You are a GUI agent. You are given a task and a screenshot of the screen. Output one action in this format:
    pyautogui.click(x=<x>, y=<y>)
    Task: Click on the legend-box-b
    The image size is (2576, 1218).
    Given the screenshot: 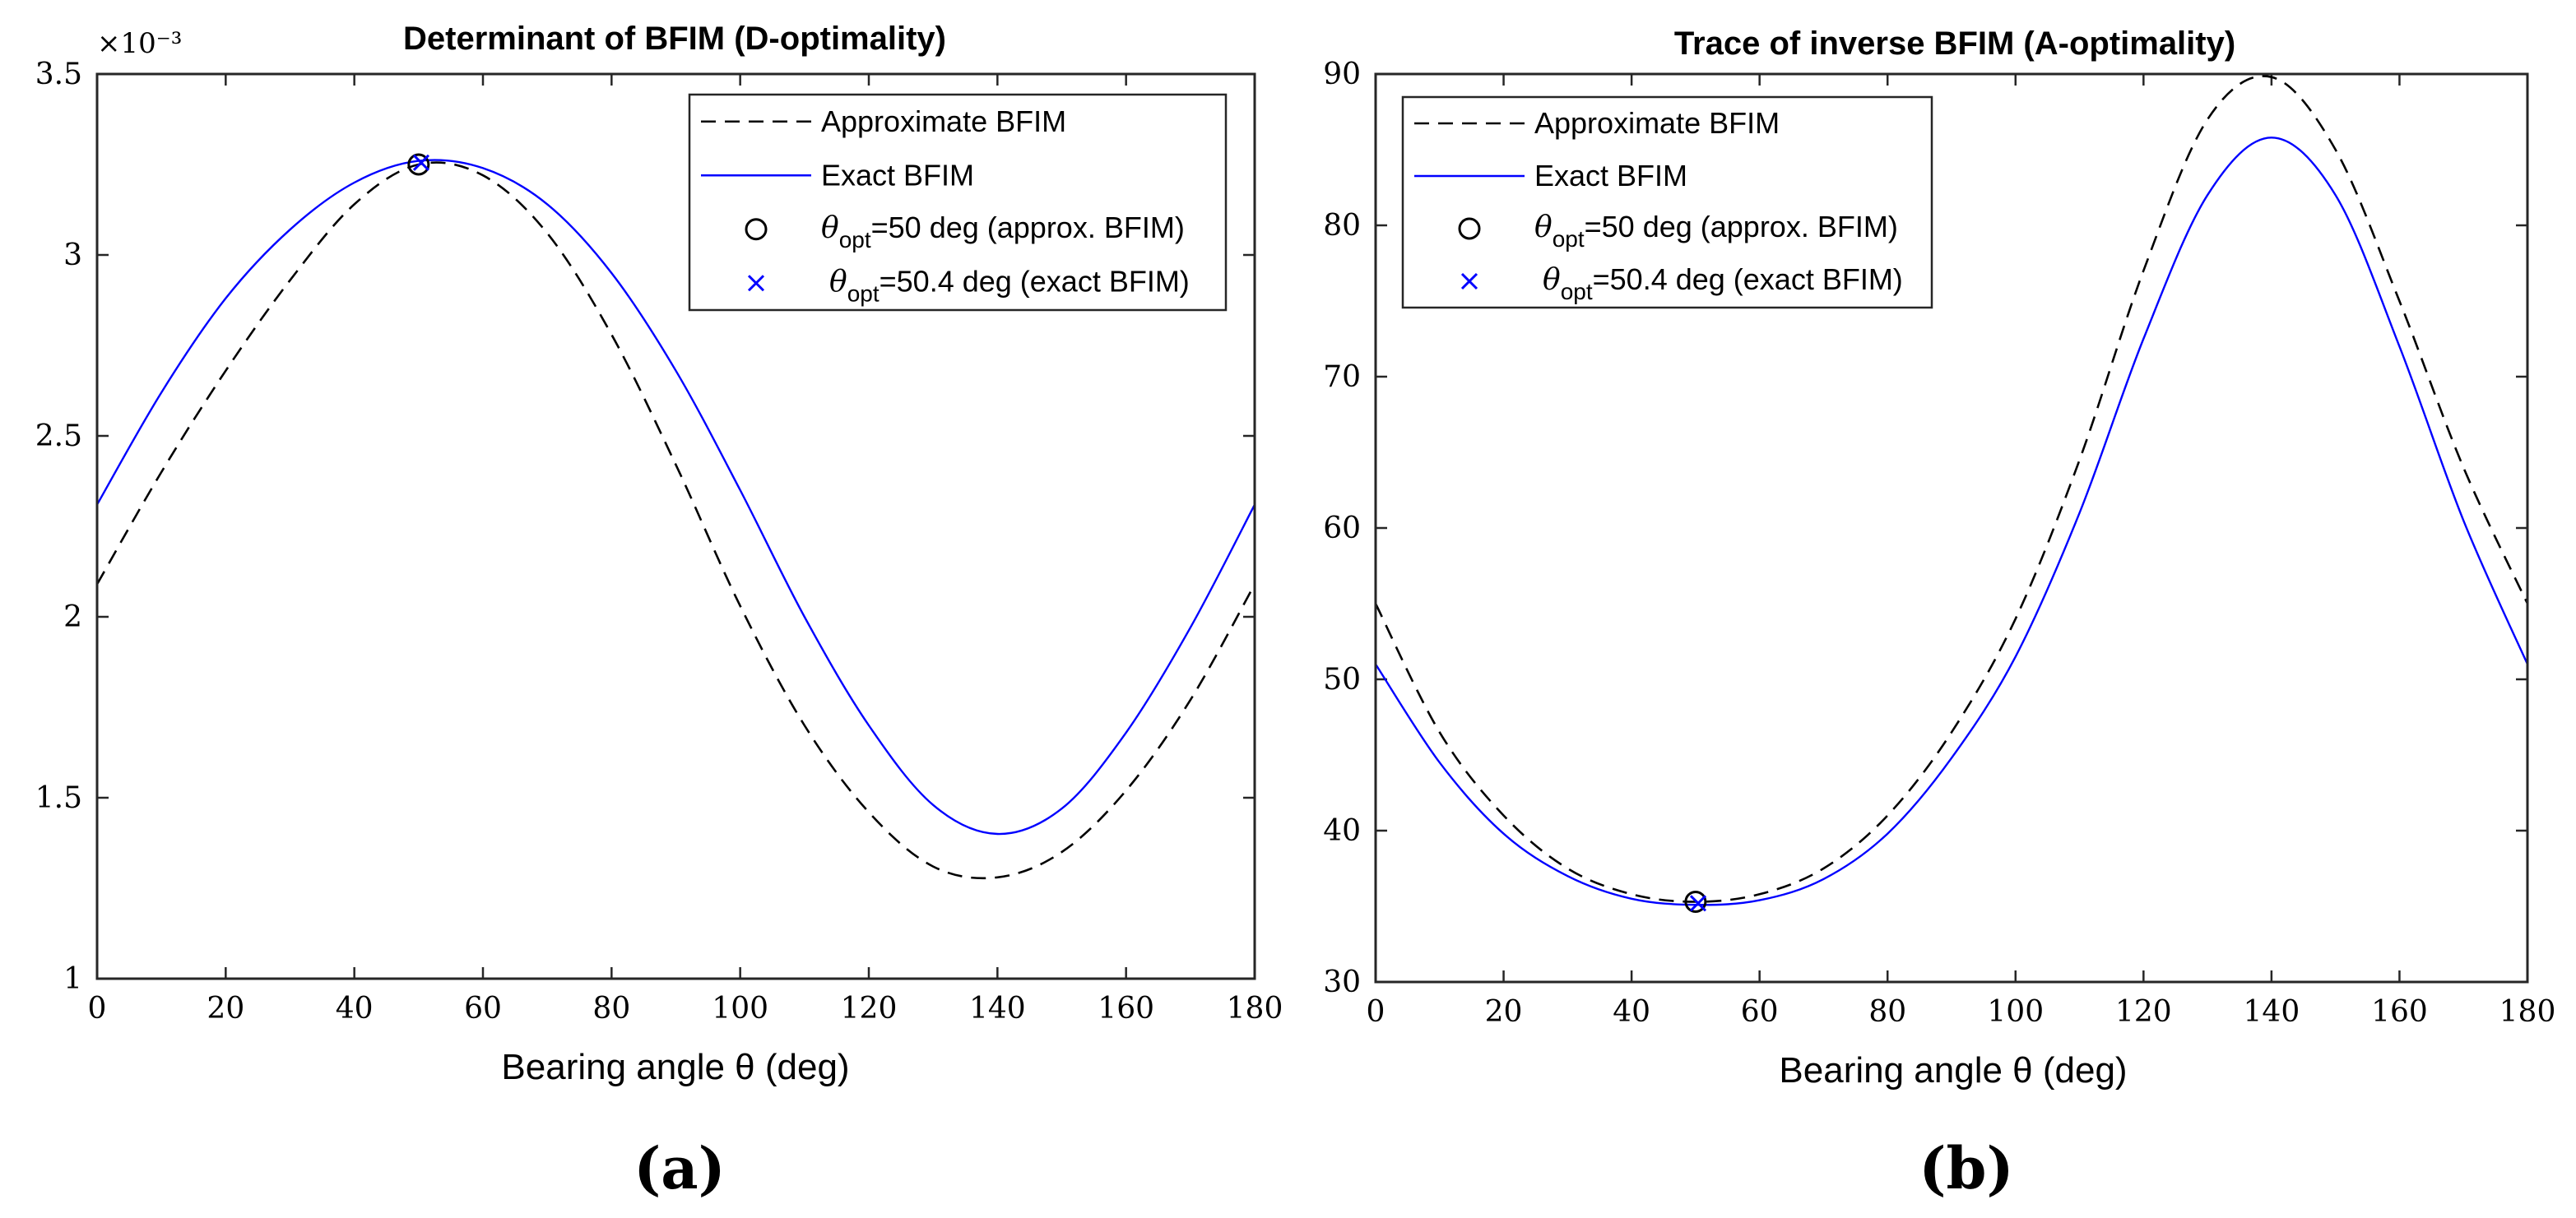 What is the action you would take?
    pyautogui.click(x=1667, y=202)
    